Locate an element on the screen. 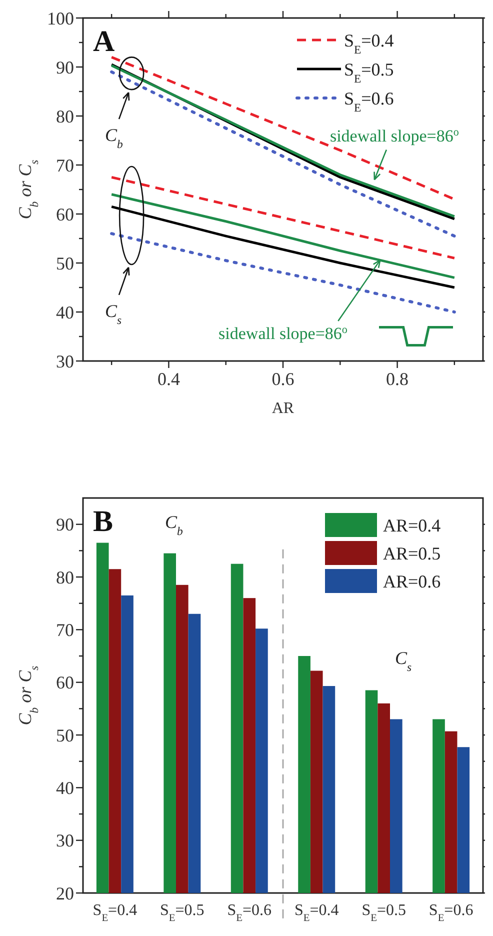 Image resolution: width=493 pixels, height=936 pixels. x-tick-label: 0.6 is located at coordinates (283, 379).